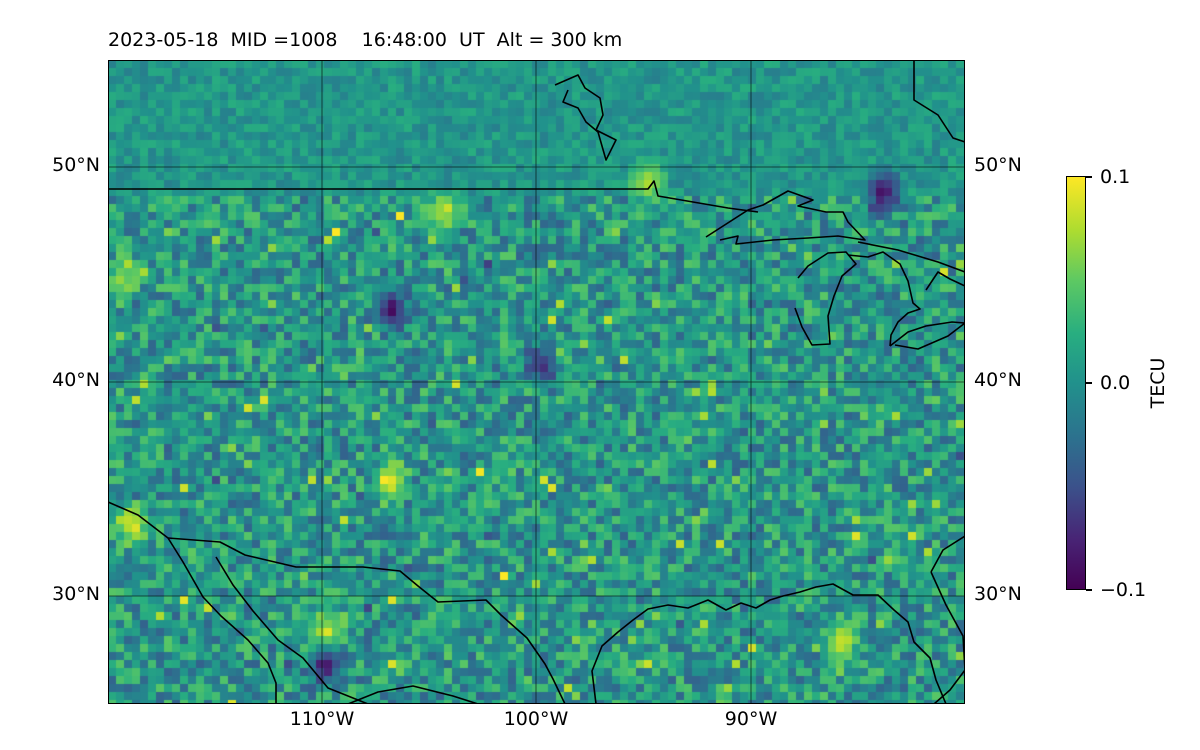  Describe the element at coordinates (1158, 383) in the screenshot. I see `colorbar-title: TECU` at that location.